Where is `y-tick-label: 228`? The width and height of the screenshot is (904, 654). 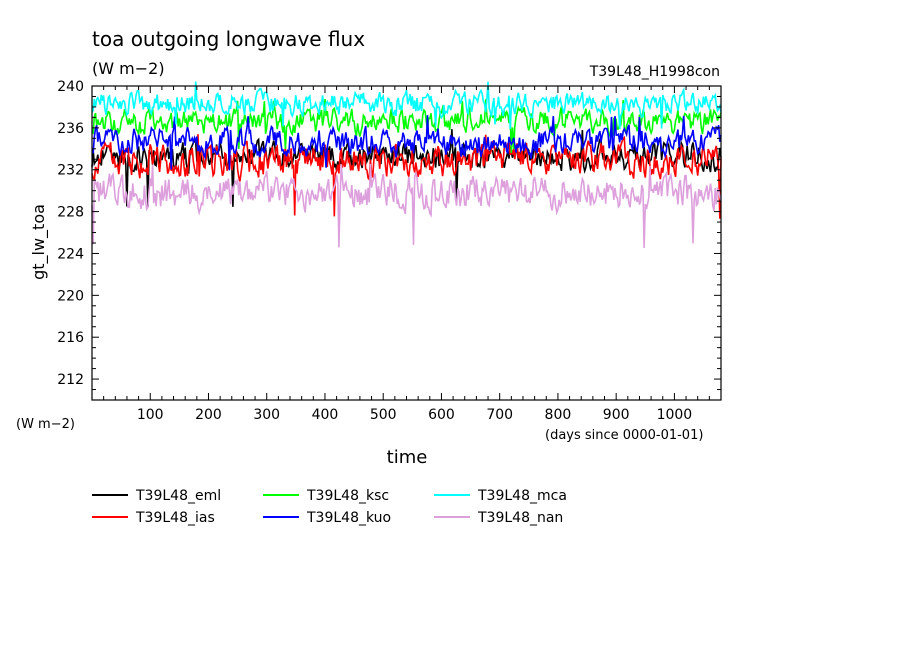 y-tick-label: 228 is located at coordinates (70, 213).